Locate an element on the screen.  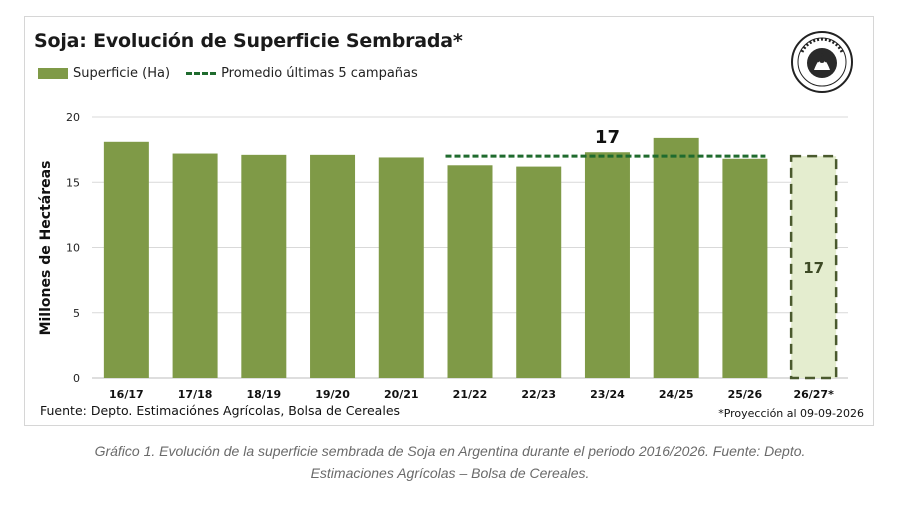
average-label: 17 is located at coordinates (607, 137).